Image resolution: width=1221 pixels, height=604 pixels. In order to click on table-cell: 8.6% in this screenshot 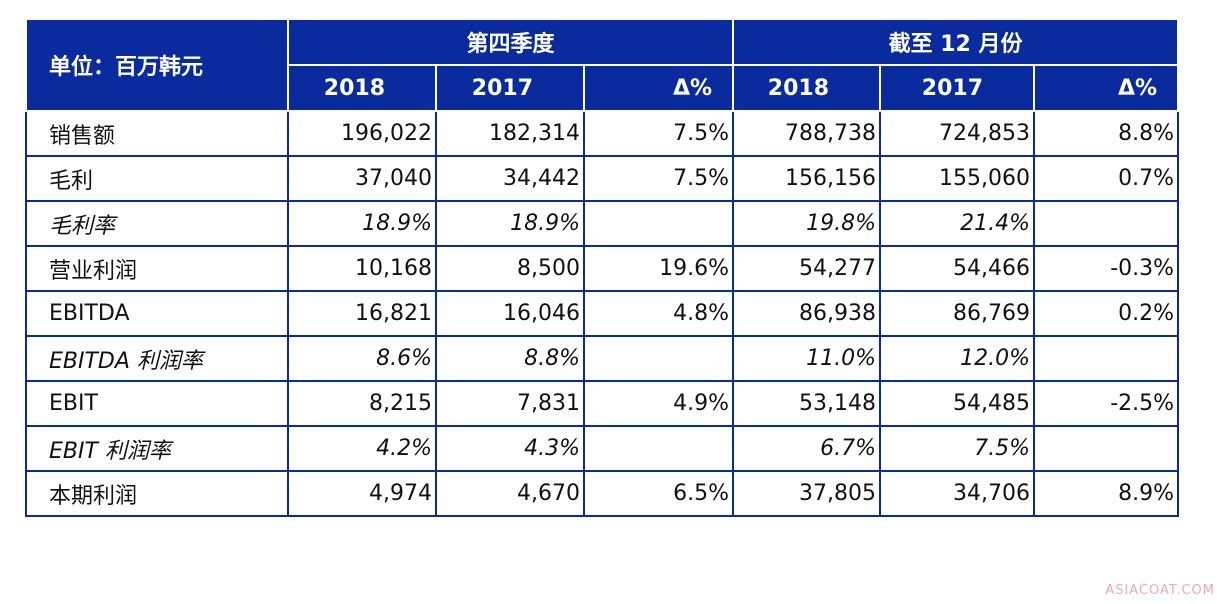, I will do `click(362, 358)`.